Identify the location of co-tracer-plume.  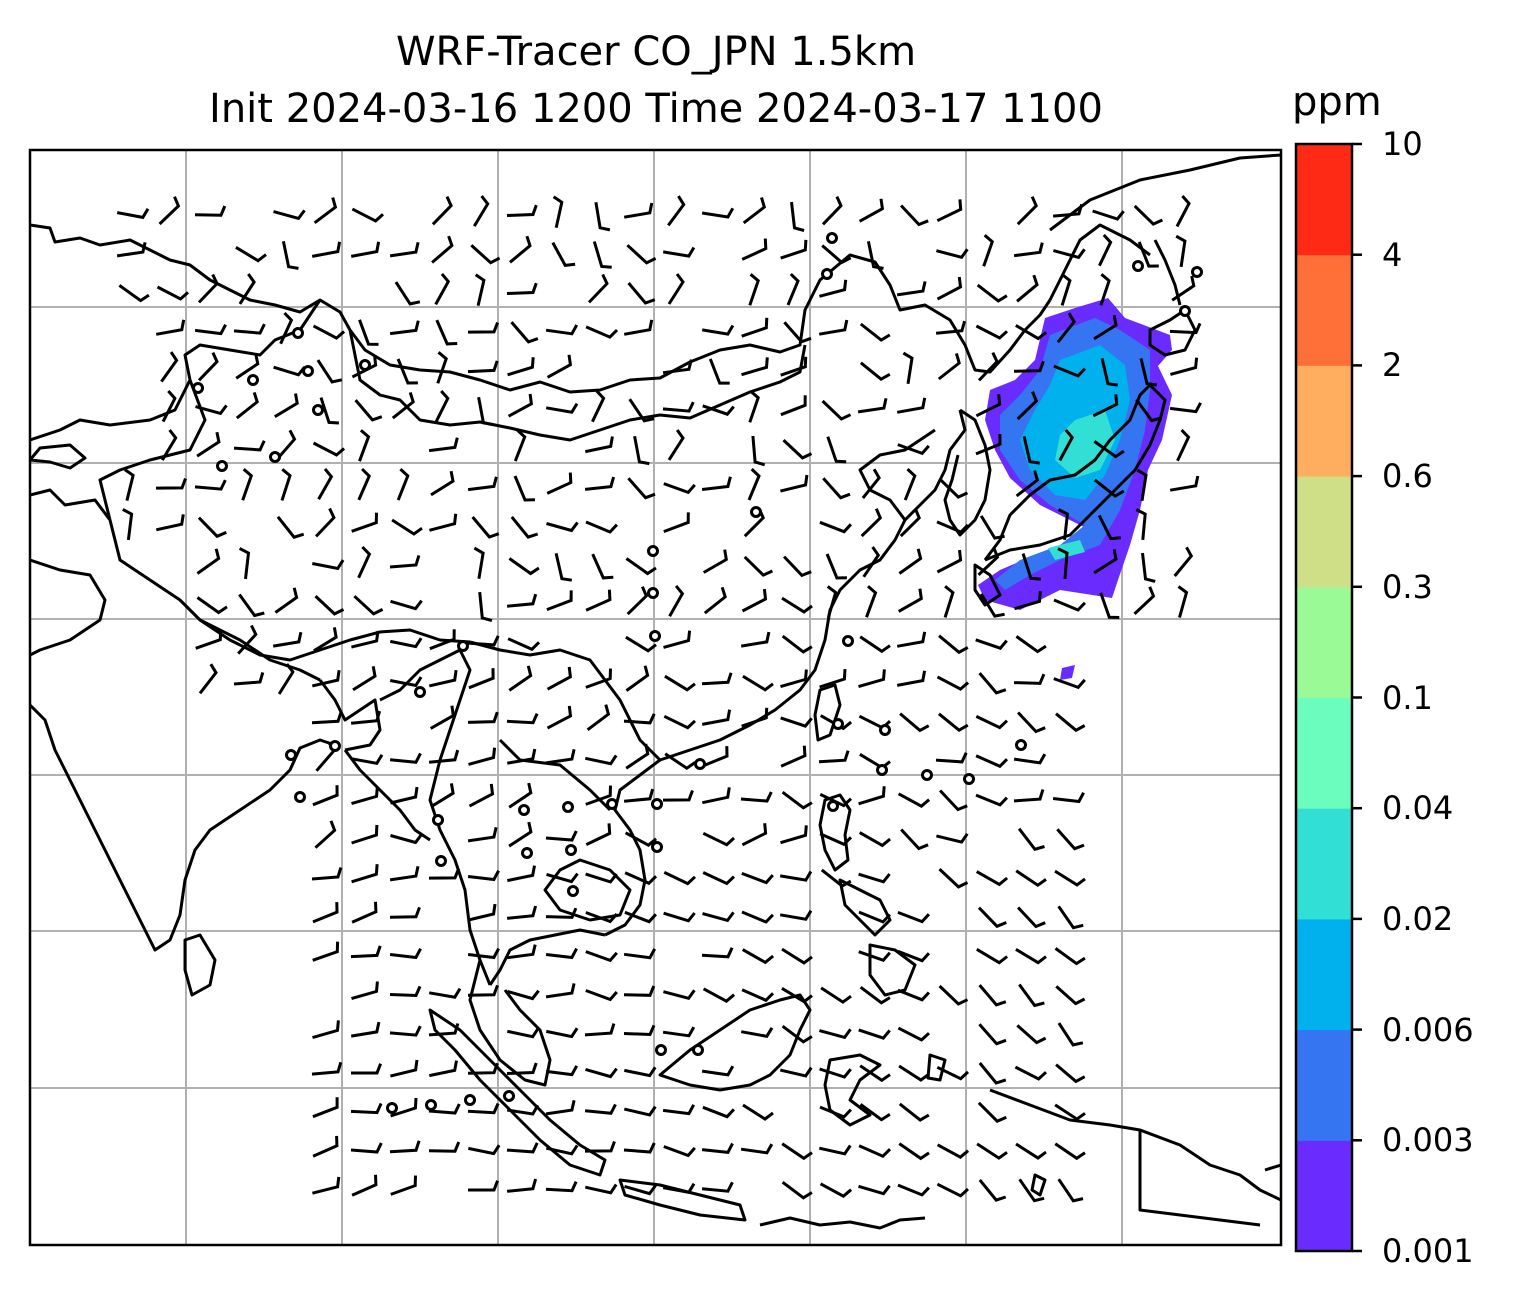
(1075, 489).